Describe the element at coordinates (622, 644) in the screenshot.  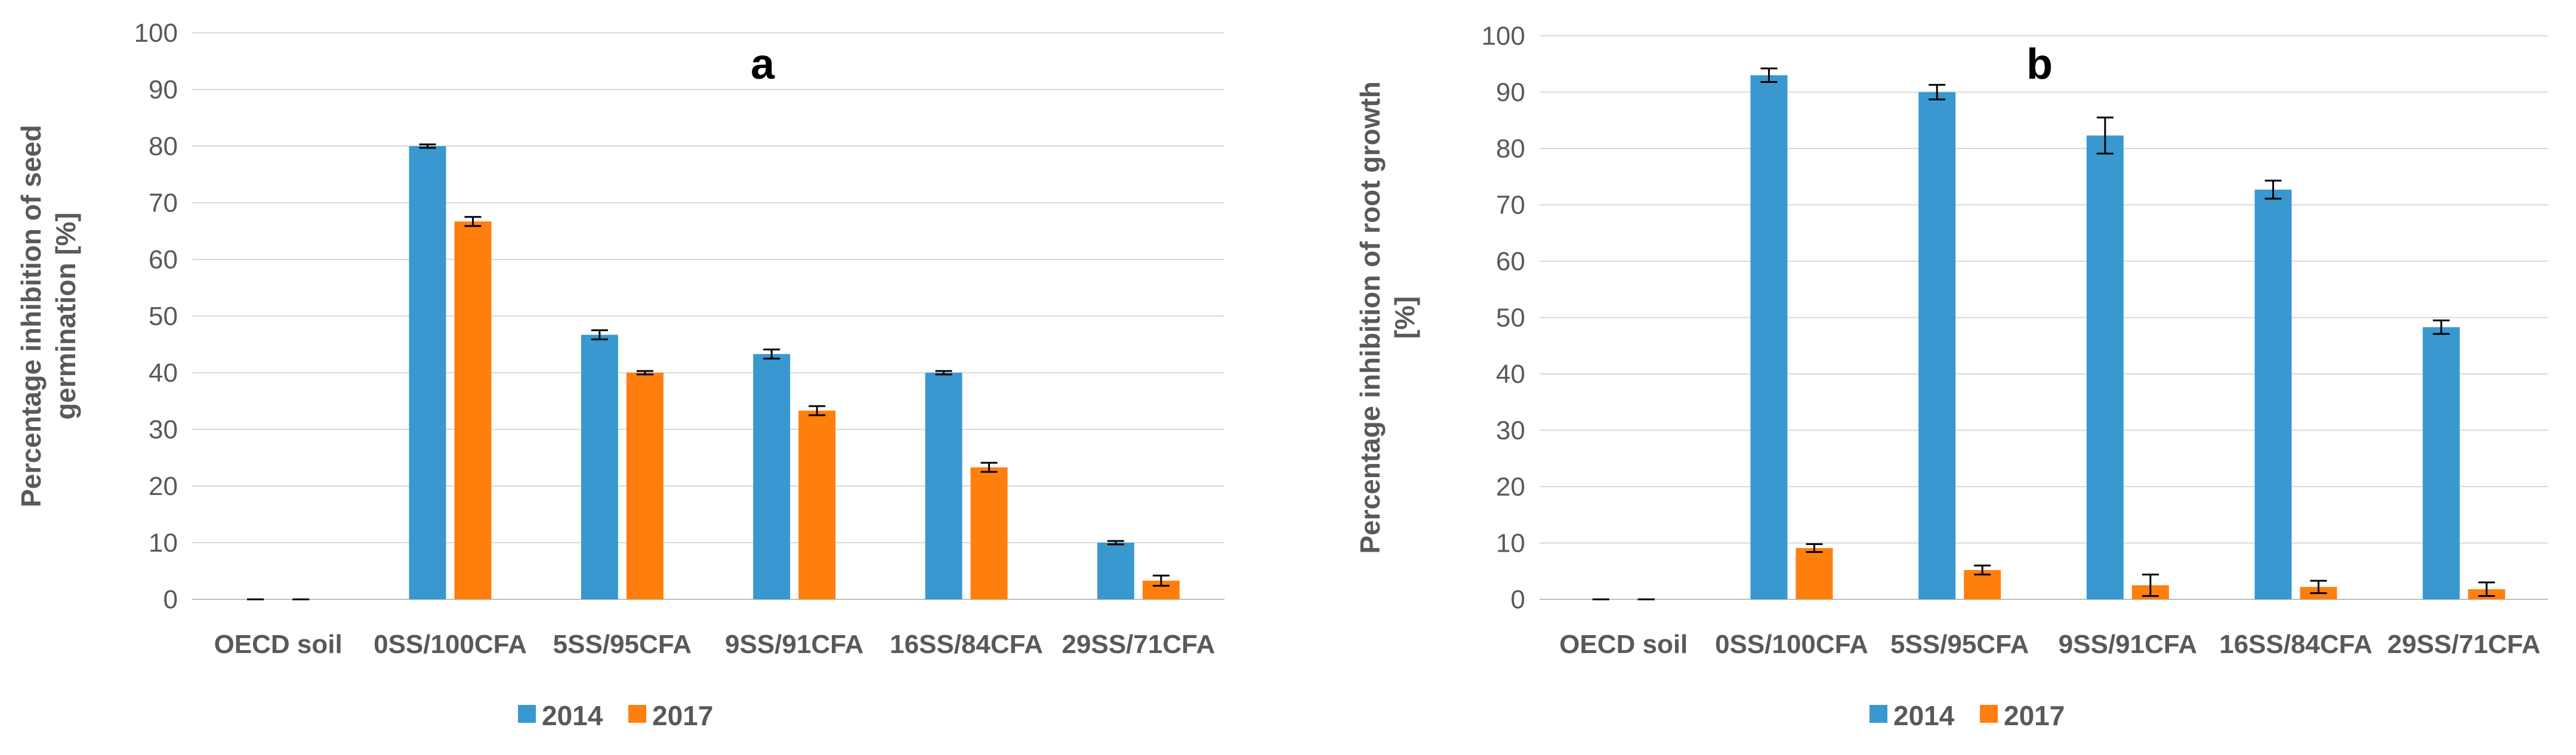
I see `chart-a-category-label: 5SS/95CFA` at that location.